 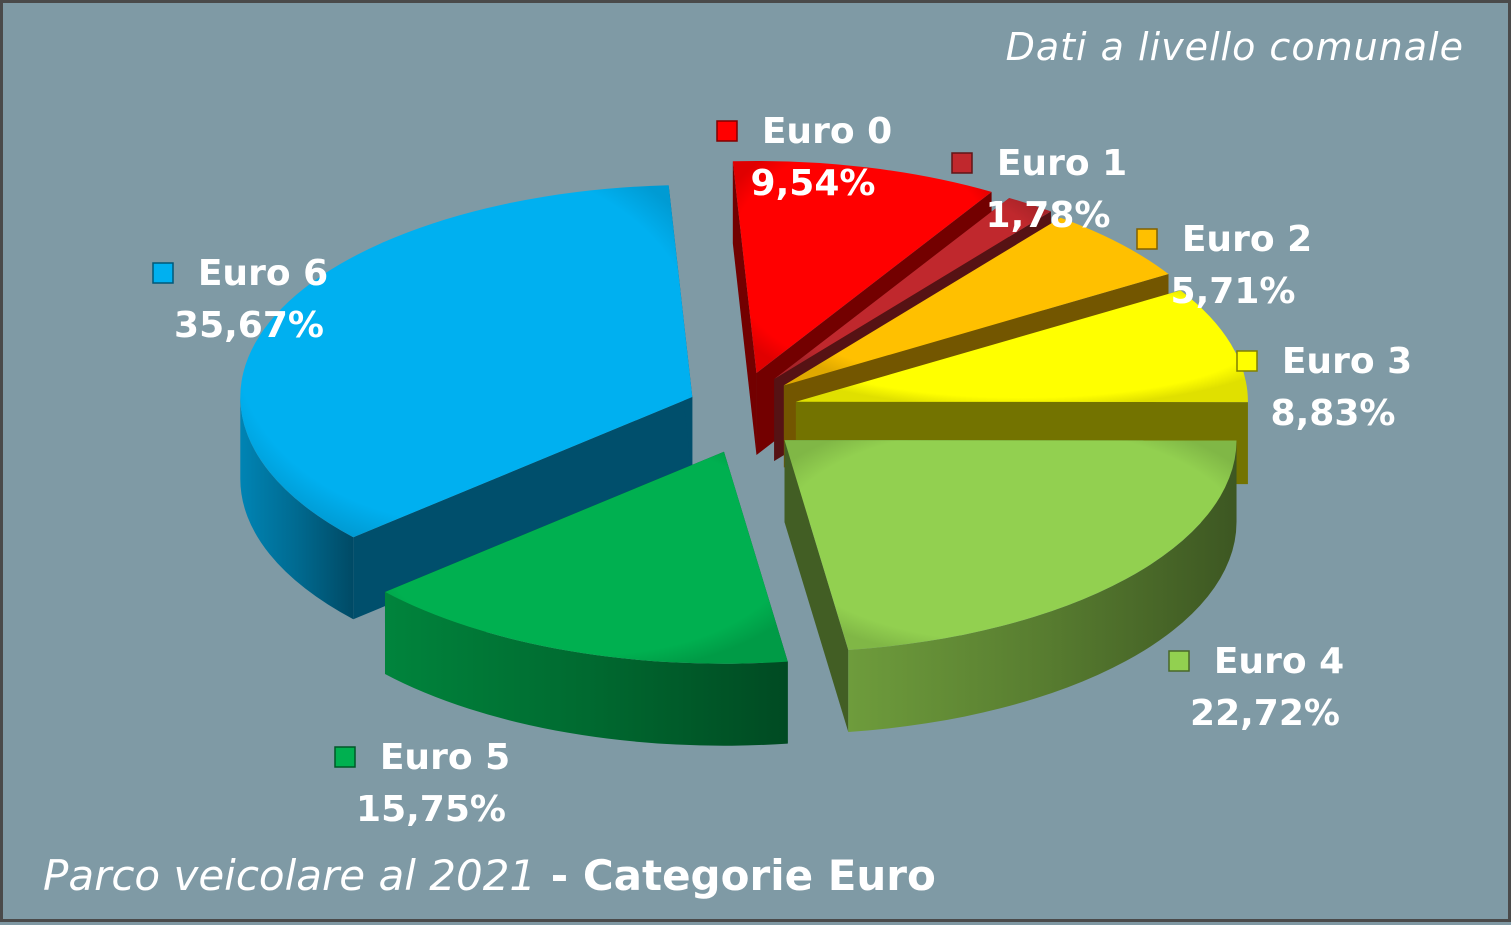 I want to click on label-value: 22,72%, so click(x=1265, y=713).